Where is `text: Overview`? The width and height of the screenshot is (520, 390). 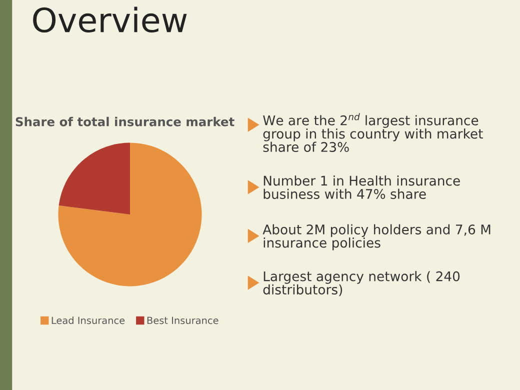 text: Overview is located at coordinates (110, 19).